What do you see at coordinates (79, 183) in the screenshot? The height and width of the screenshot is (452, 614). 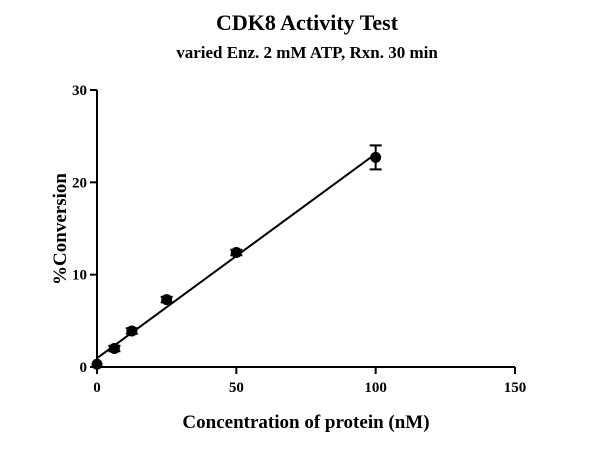 I see `y-tick-label: 20` at bounding box center [79, 183].